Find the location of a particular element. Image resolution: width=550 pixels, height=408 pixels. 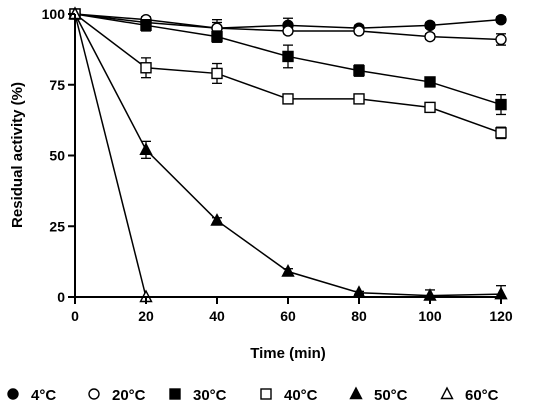

x-axis-title: Time (min) is located at coordinates (288, 353).